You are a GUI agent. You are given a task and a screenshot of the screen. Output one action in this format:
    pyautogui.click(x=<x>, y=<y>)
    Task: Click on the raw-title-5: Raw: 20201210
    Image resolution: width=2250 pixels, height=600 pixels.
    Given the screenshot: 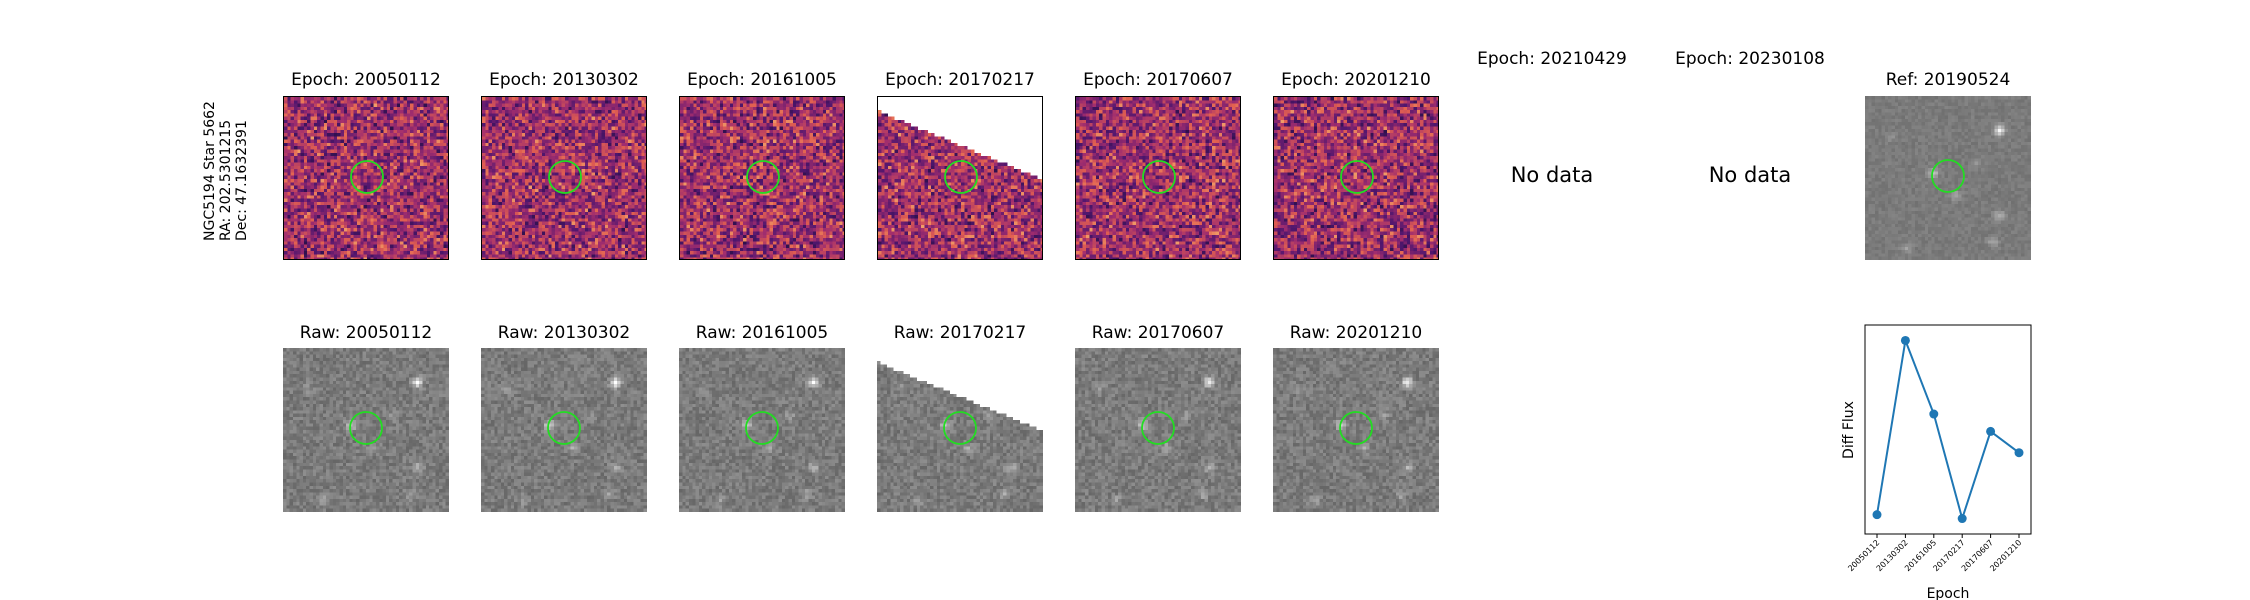 What is the action you would take?
    pyautogui.click(x=1356, y=333)
    